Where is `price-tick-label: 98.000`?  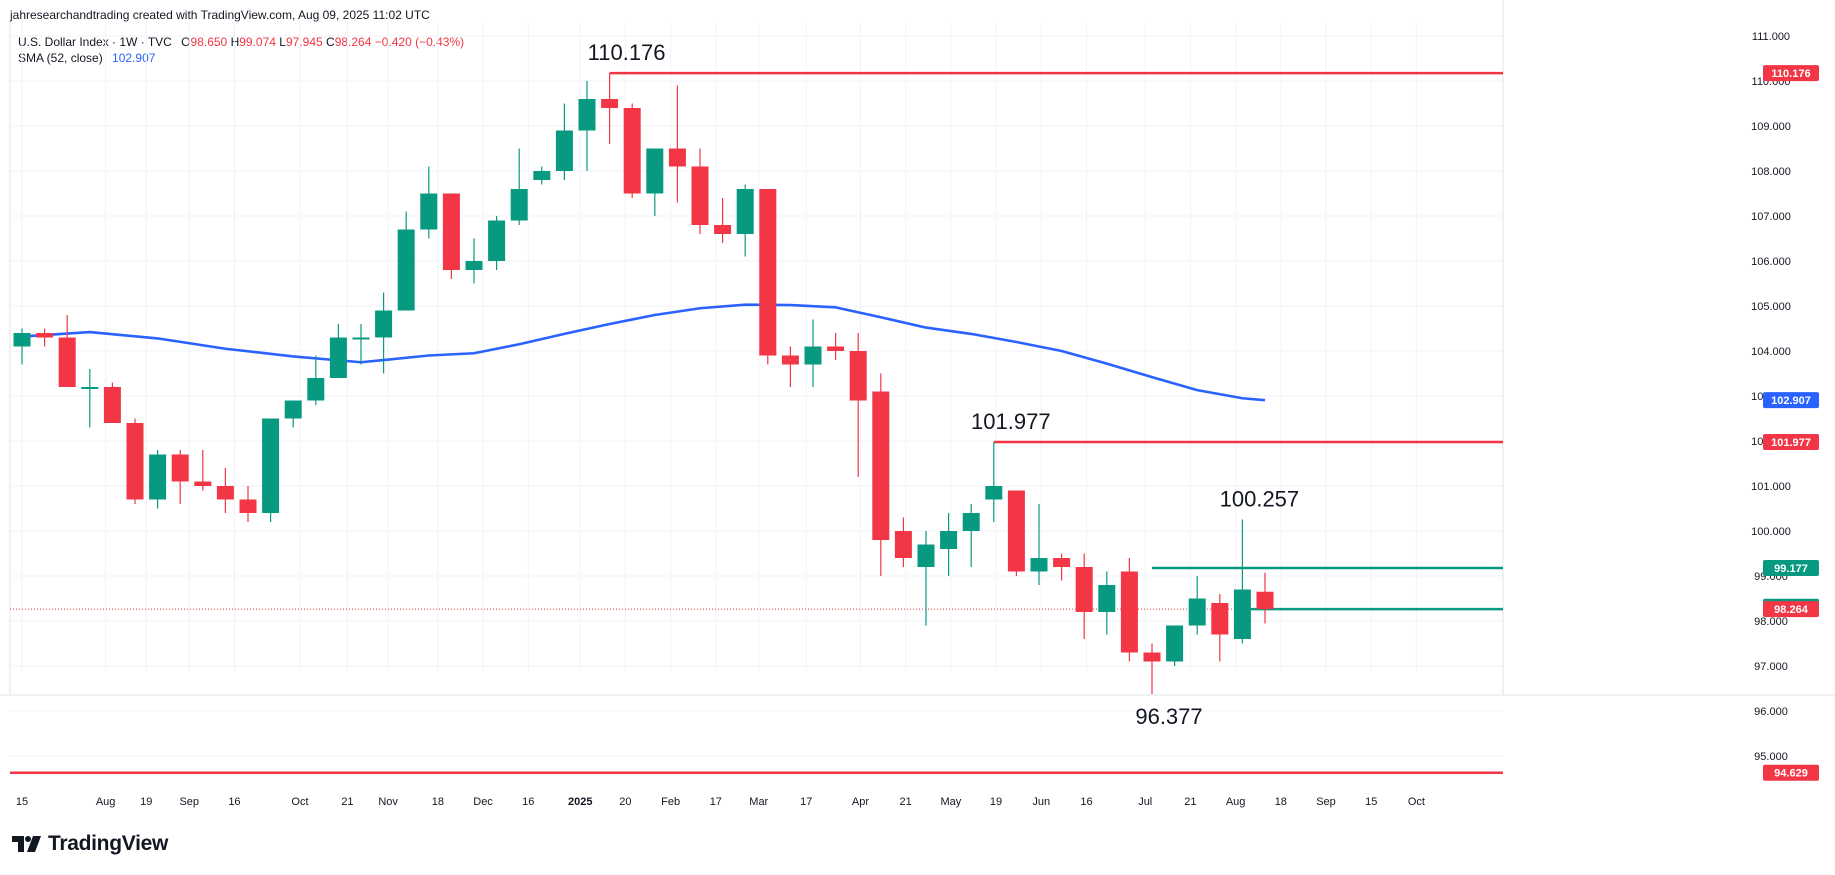 price-tick-label: 98.000 is located at coordinates (1771, 622).